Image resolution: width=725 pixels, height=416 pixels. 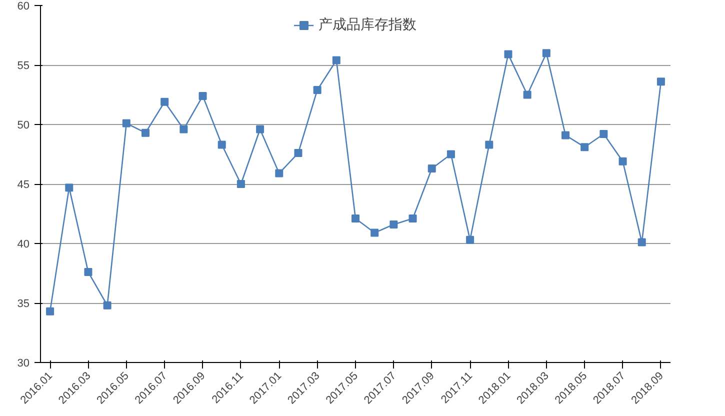 I want to click on y-tick-label: 50, so click(x=23, y=126).